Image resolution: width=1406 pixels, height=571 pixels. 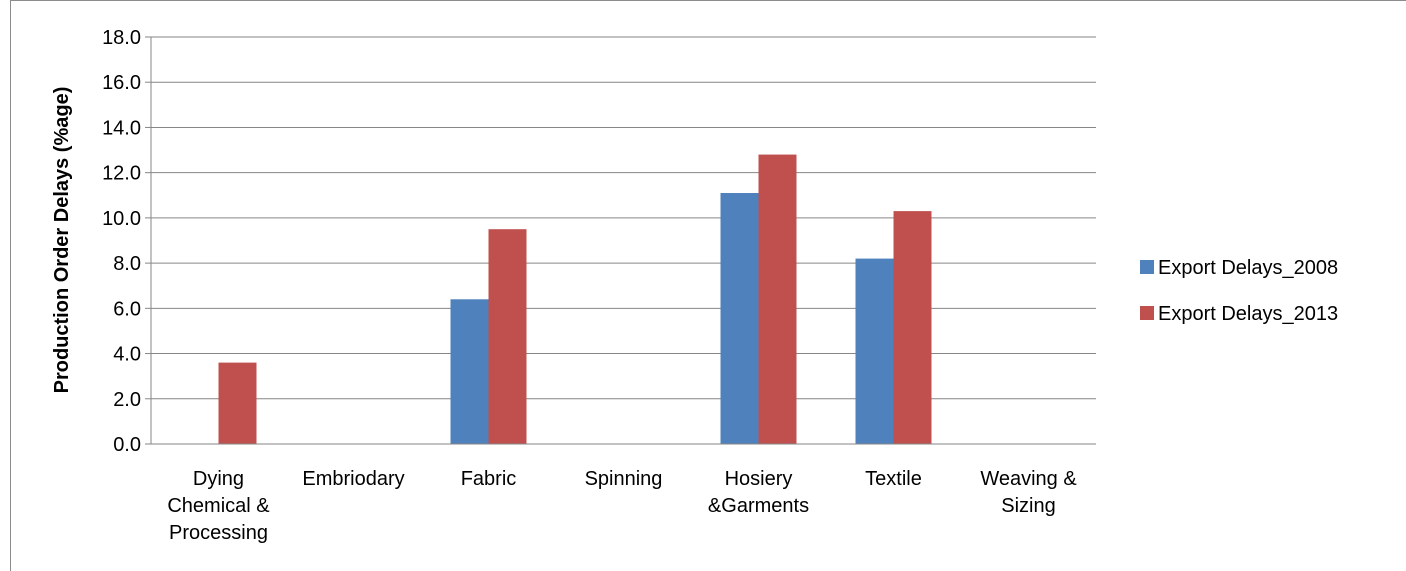 I want to click on x-tick-label: Fabric, so click(x=489, y=479).